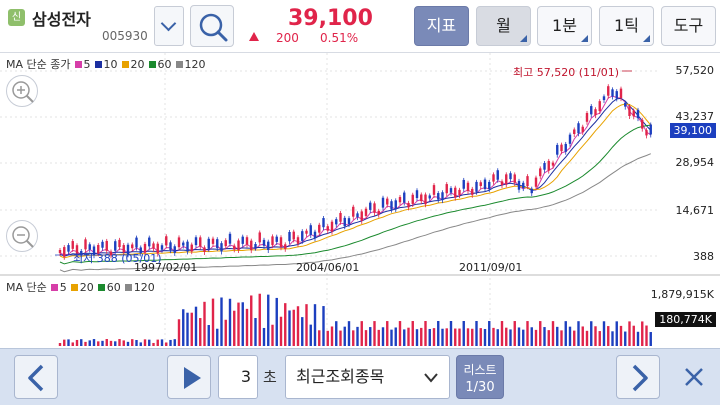 This screenshot has width=720, height=405. I want to click on stock-selector: 신 삼성전자 005930, so click(79, 26).